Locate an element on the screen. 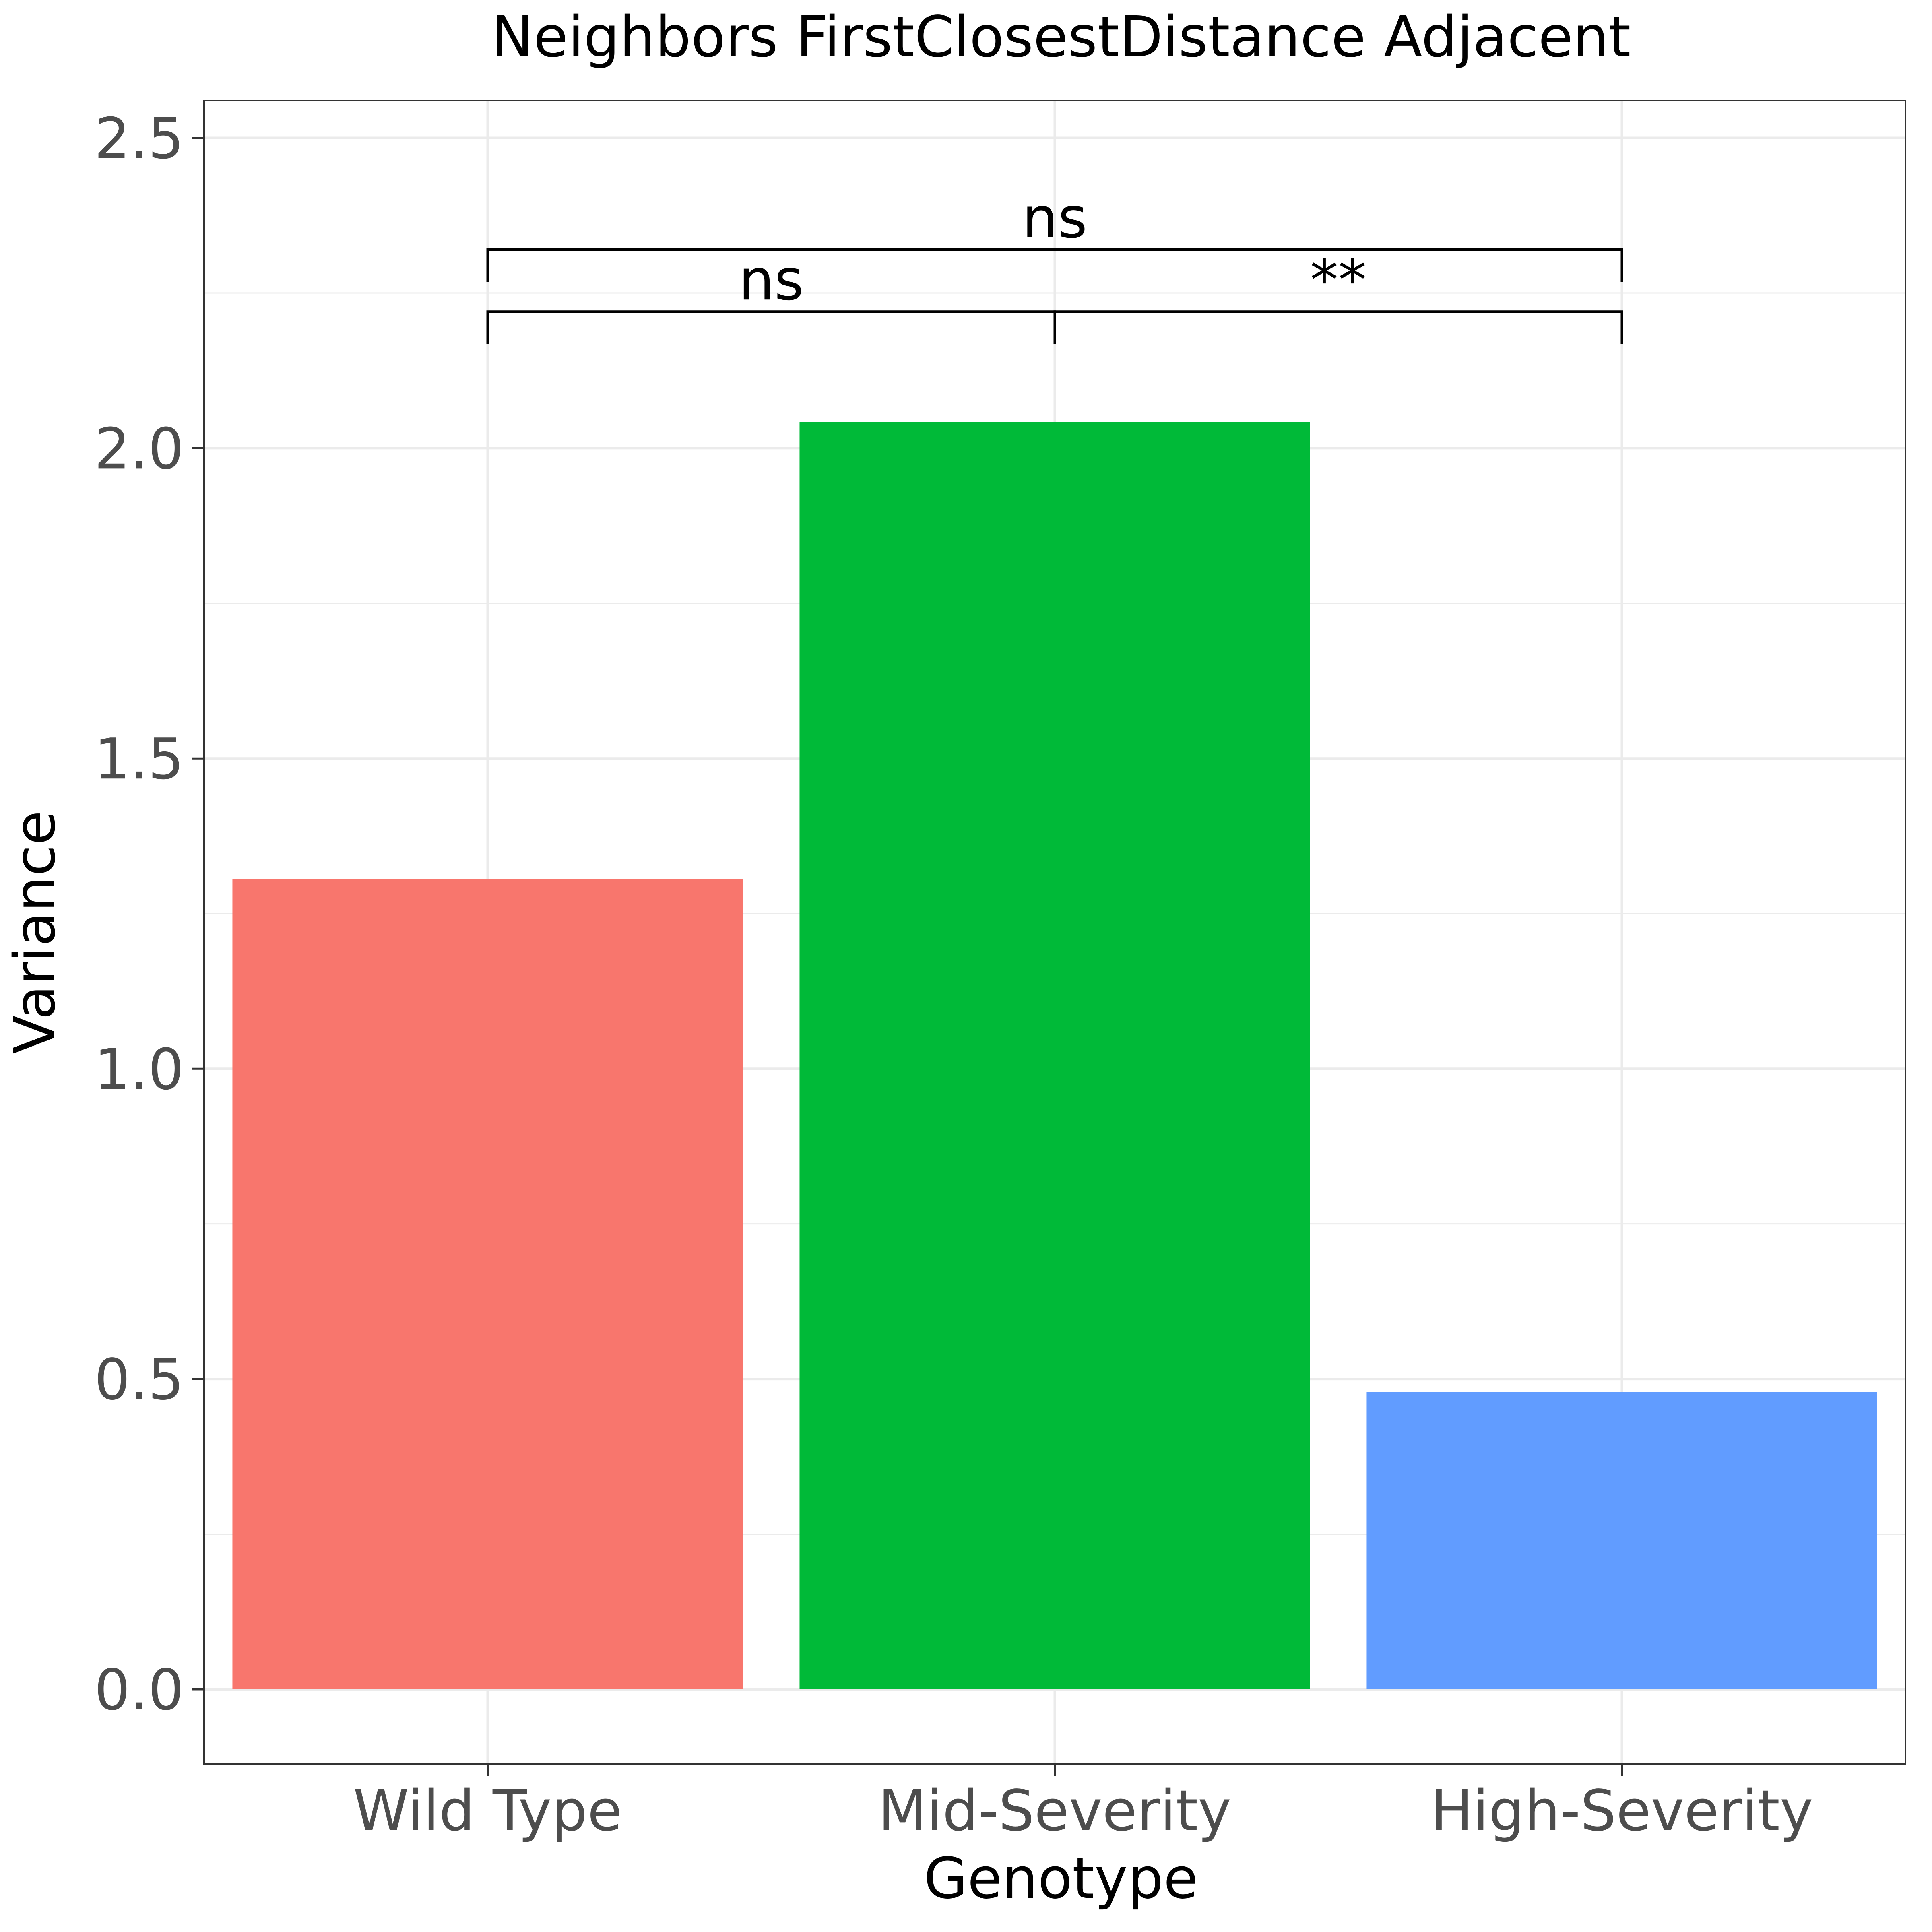 This screenshot has width=1932, height=1932. x-axis-title: Genotype is located at coordinates (1061, 1878).